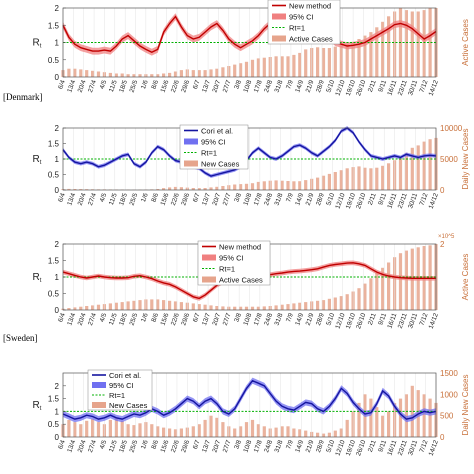  I want to click on x-tick-label: 27/7, so click(227, 86).